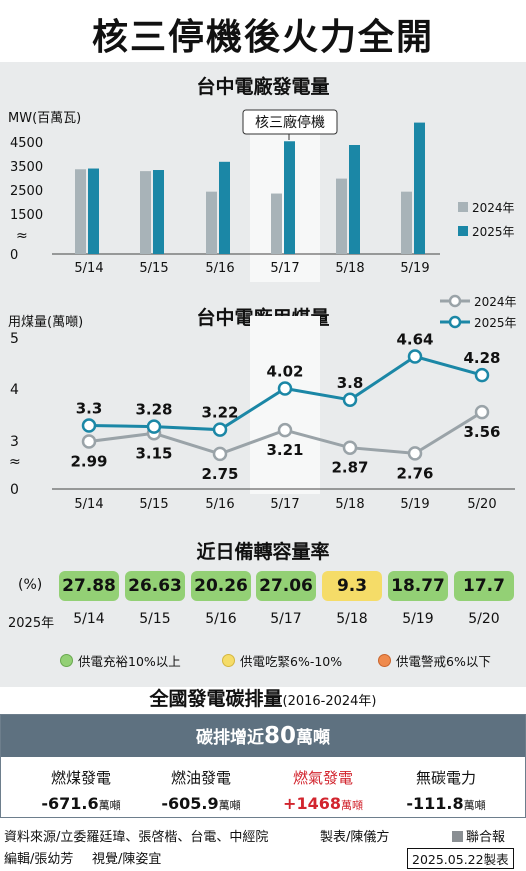  What do you see at coordinates (349, 468) in the screenshot?
I see `data-label-2024: 2.87` at bounding box center [349, 468].